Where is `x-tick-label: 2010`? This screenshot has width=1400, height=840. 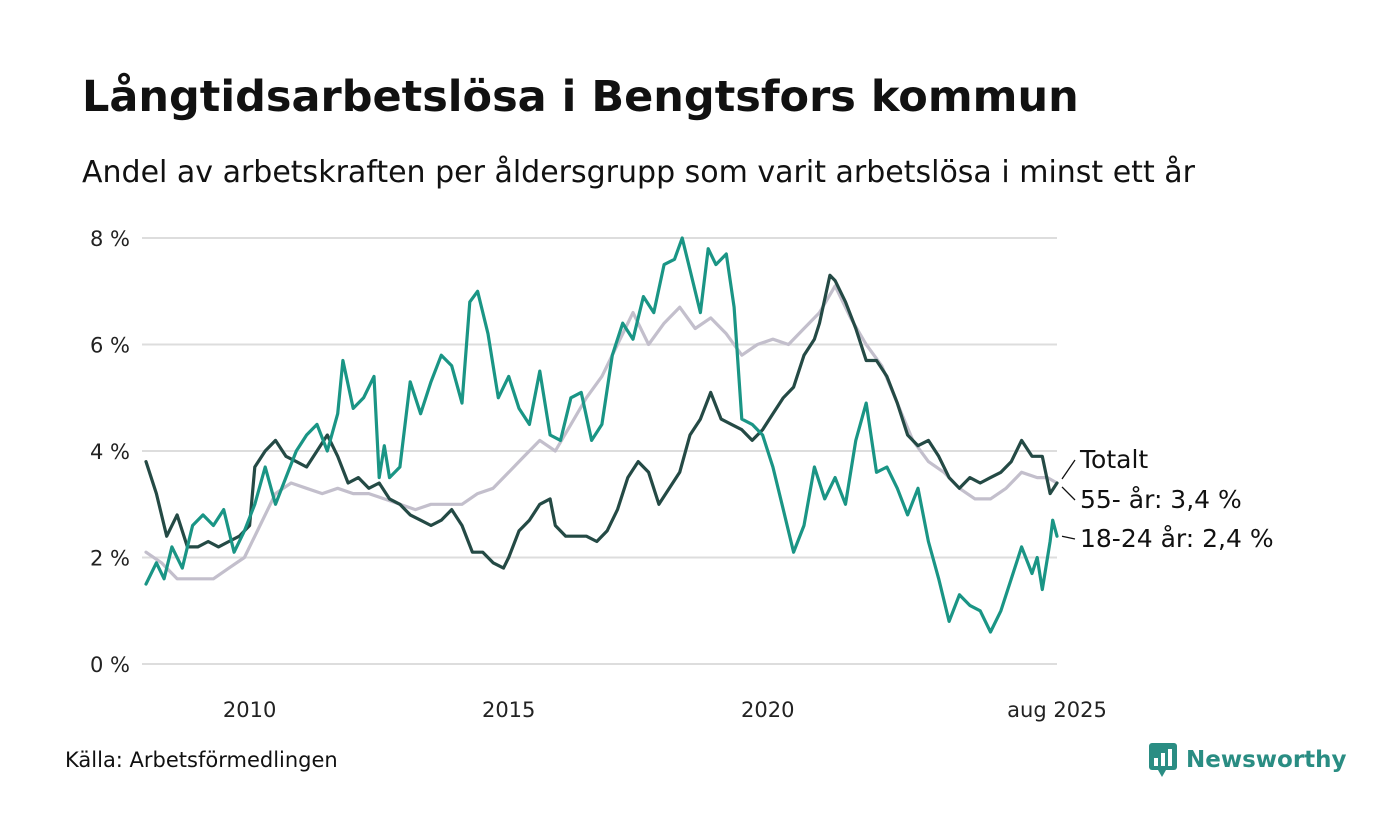
x-tick-label: 2010 is located at coordinates (249, 710).